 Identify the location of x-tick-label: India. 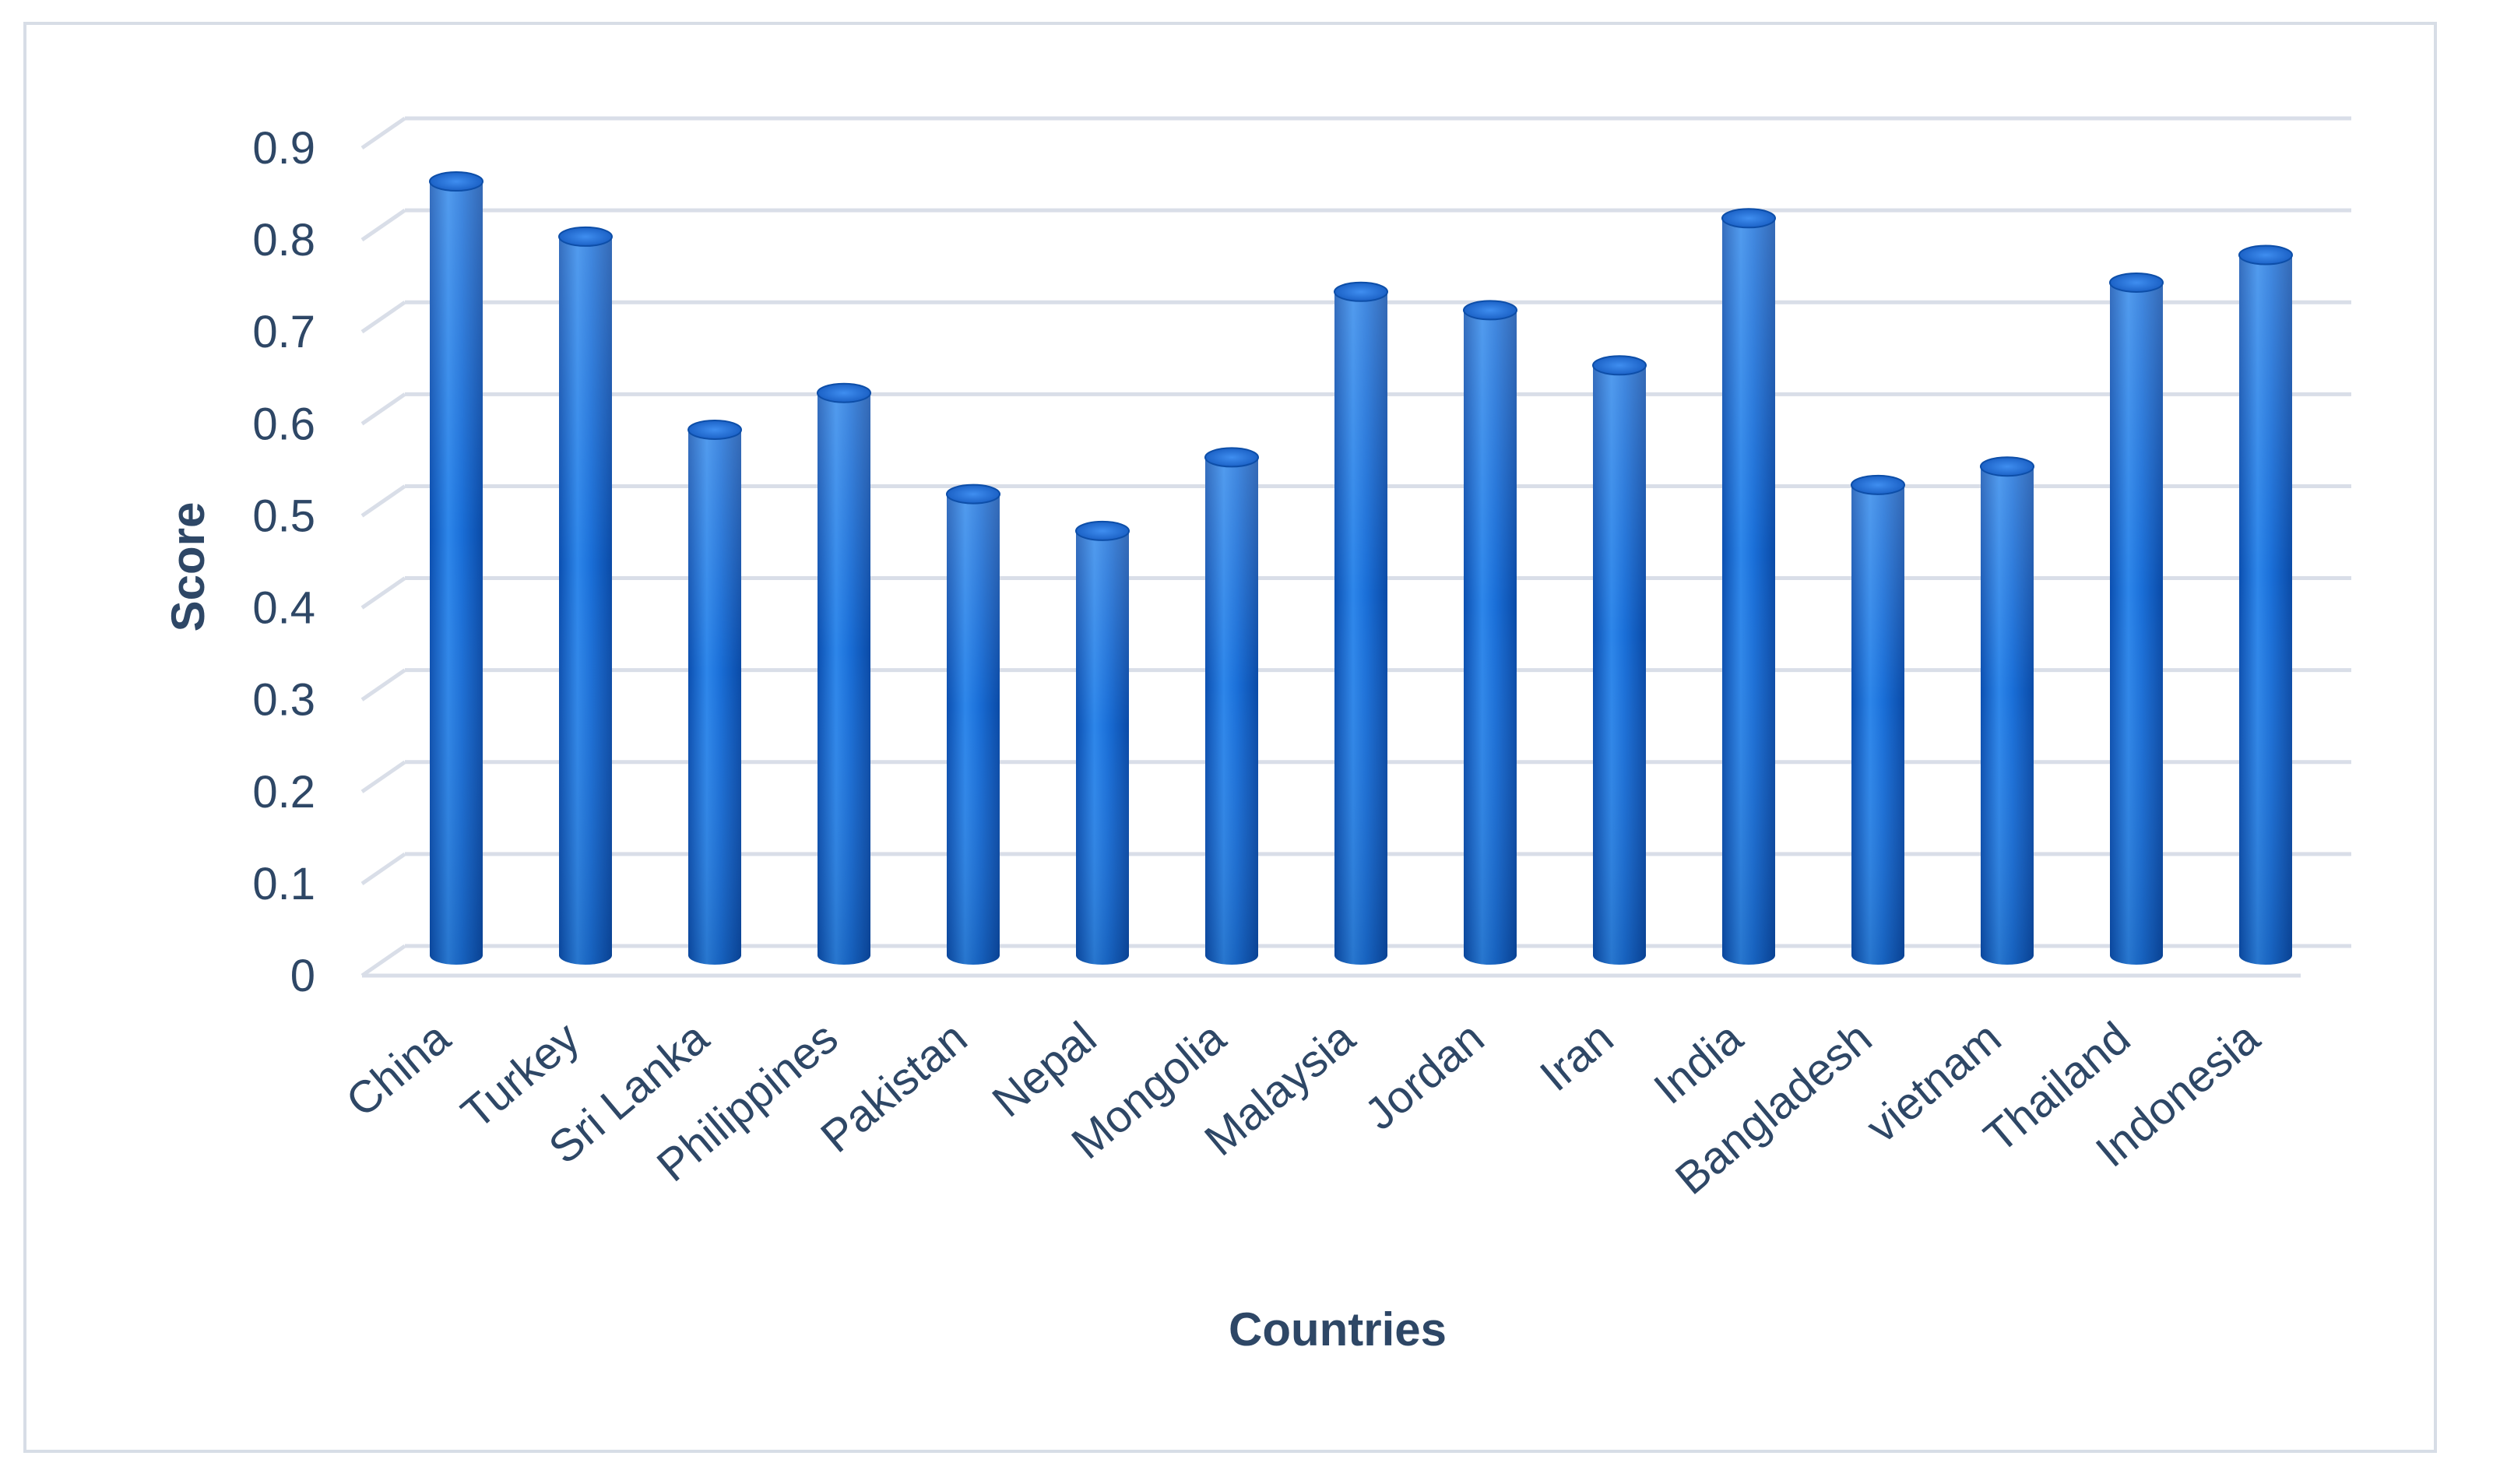
(1698, 1063).